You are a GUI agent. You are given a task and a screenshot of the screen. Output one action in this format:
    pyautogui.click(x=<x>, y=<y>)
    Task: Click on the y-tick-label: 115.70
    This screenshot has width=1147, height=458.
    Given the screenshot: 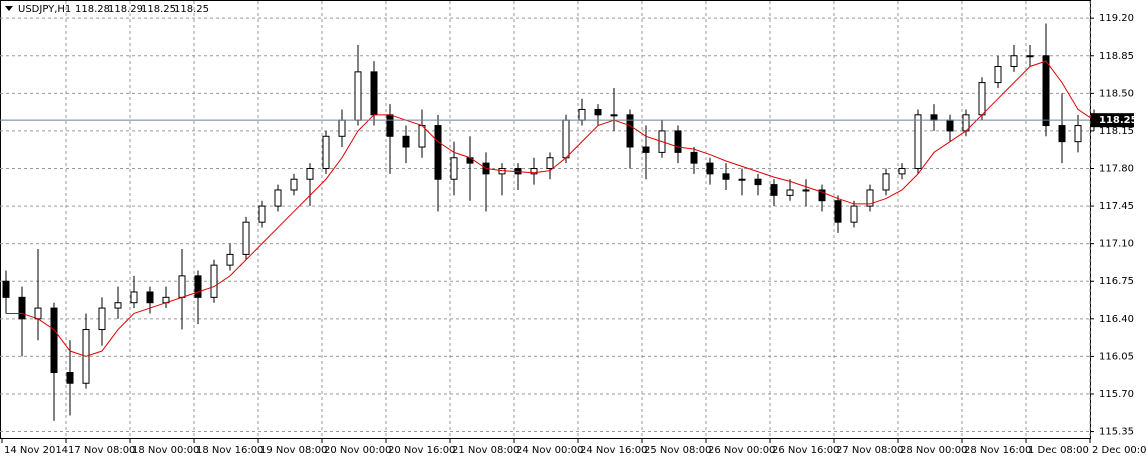 What is the action you would take?
    pyautogui.click(x=1116, y=394)
    